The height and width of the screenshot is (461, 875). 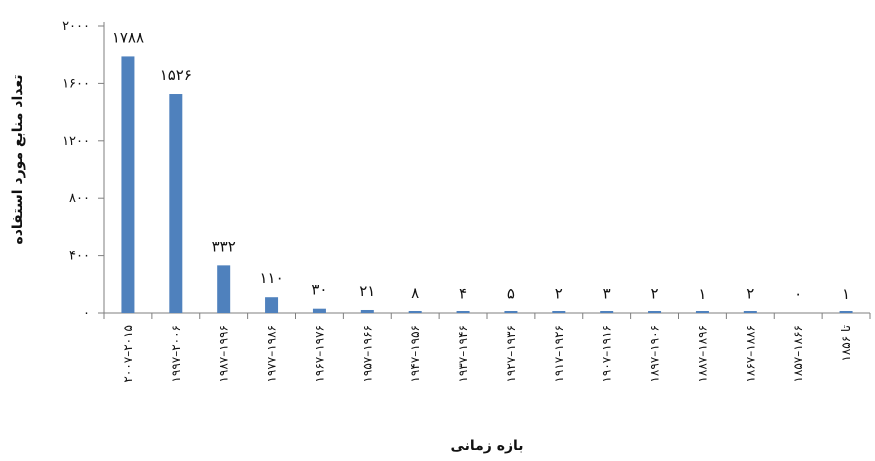 I want to click on y-tick-label: ۲۰۰۰, so click(x=76, y=26).